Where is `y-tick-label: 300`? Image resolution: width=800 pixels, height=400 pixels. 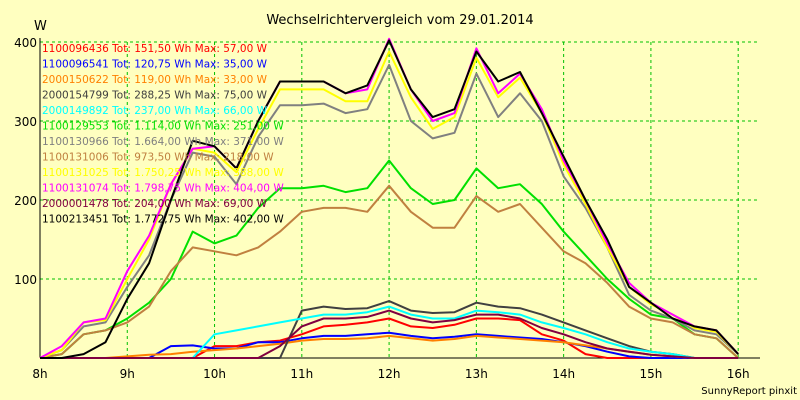 y-tick-label: 300 is located at coordinates (25, 122).